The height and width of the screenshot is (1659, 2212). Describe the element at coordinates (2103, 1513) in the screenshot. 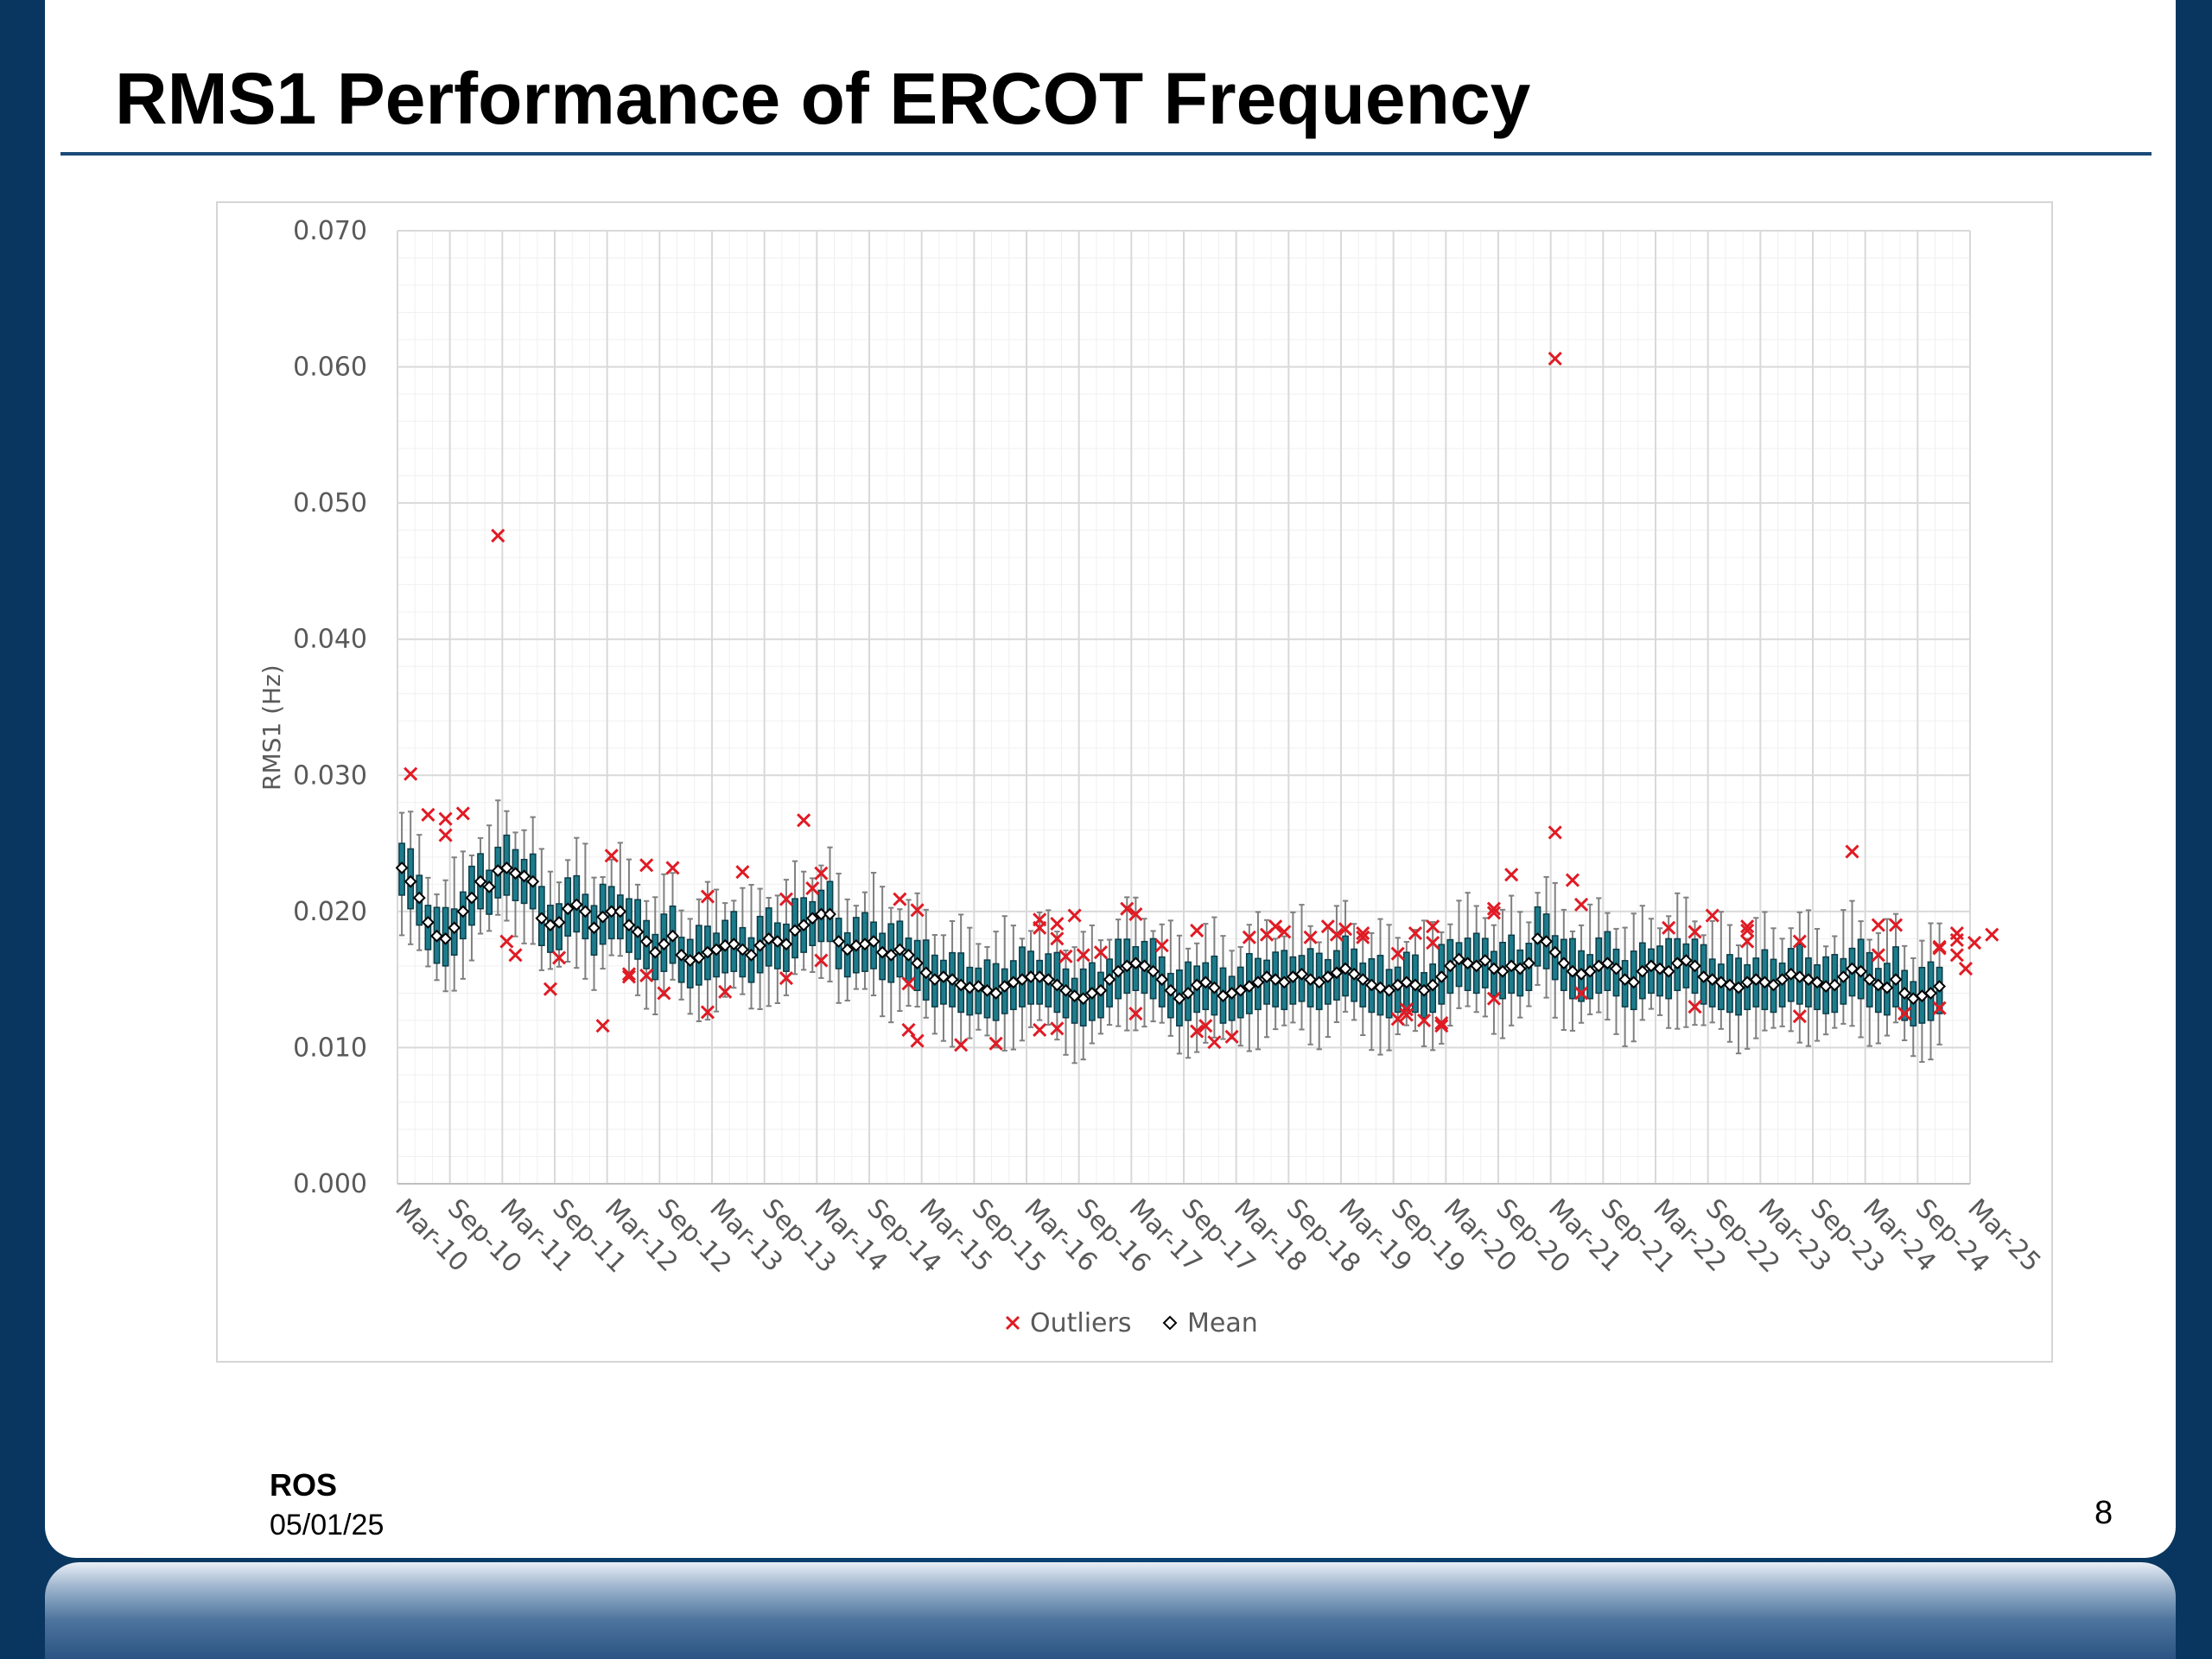

I see `page-number: 8` at that location.